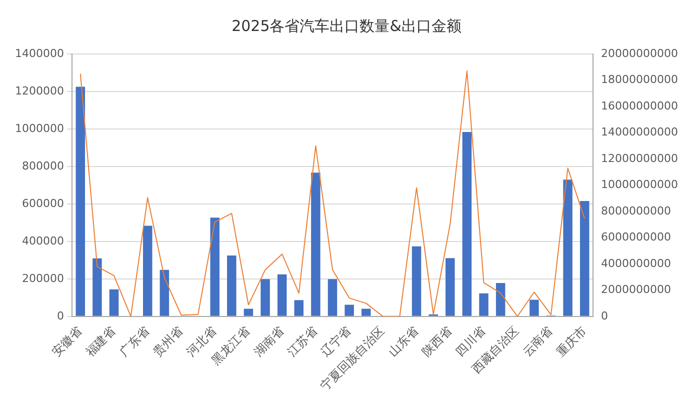  What do you see at coordinates (636, 211) in the screenshot?
I see `y2-tick-label: 8000000000` at bounding box center [636, 211].